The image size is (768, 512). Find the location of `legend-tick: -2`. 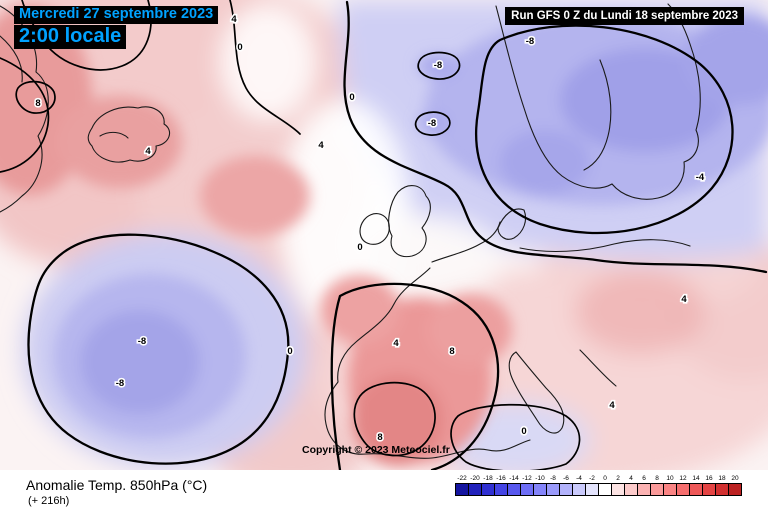

legend-tick: -2 is located at coordinates (592, 478).